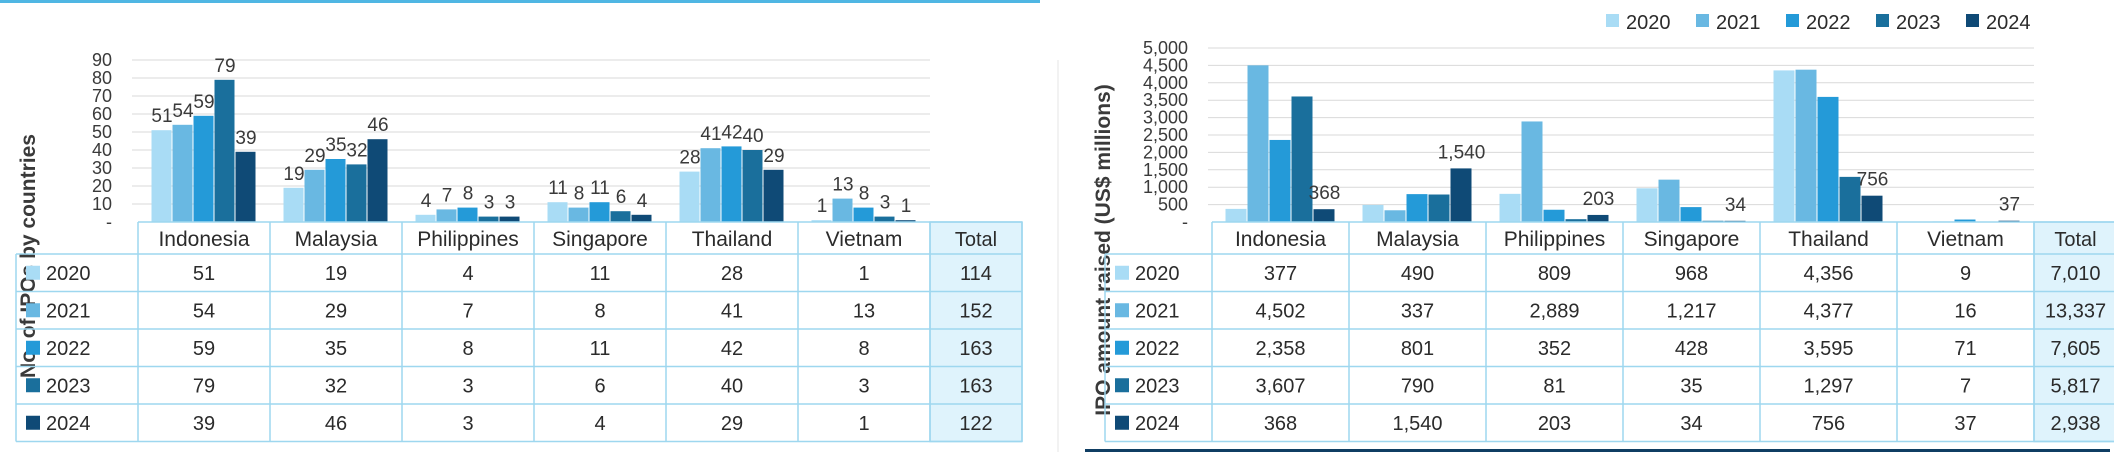 This screenshot has width=2114, height=457. Describe the element at coordinates (1417, 386) in the screenshot. I see `table-cell-malaysia-2023: 790` at that location.